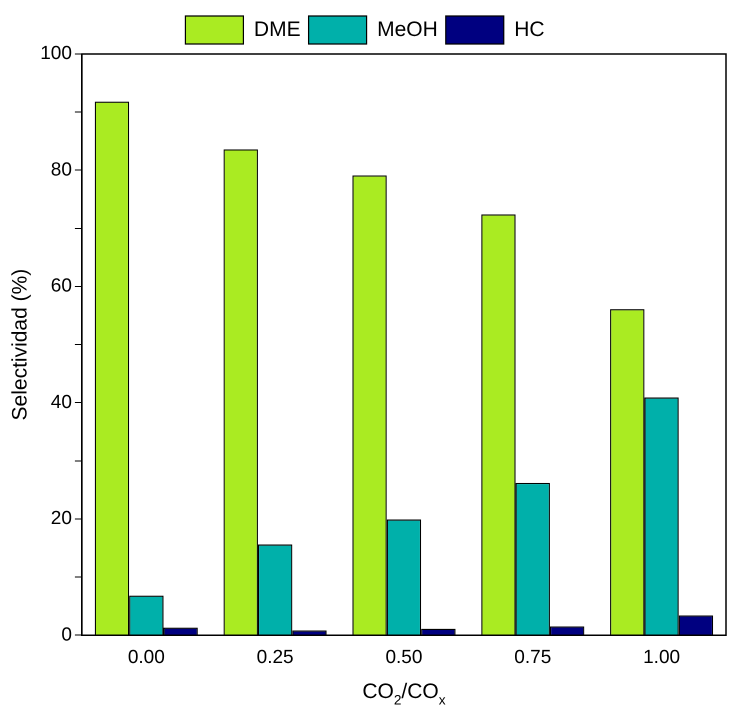 The width and height of the screenshot is (734, 712). What do you see at coordinates (61, 286) in the screenshot?
I see `y-tick-label: 60` at bounding box center [61, 286].